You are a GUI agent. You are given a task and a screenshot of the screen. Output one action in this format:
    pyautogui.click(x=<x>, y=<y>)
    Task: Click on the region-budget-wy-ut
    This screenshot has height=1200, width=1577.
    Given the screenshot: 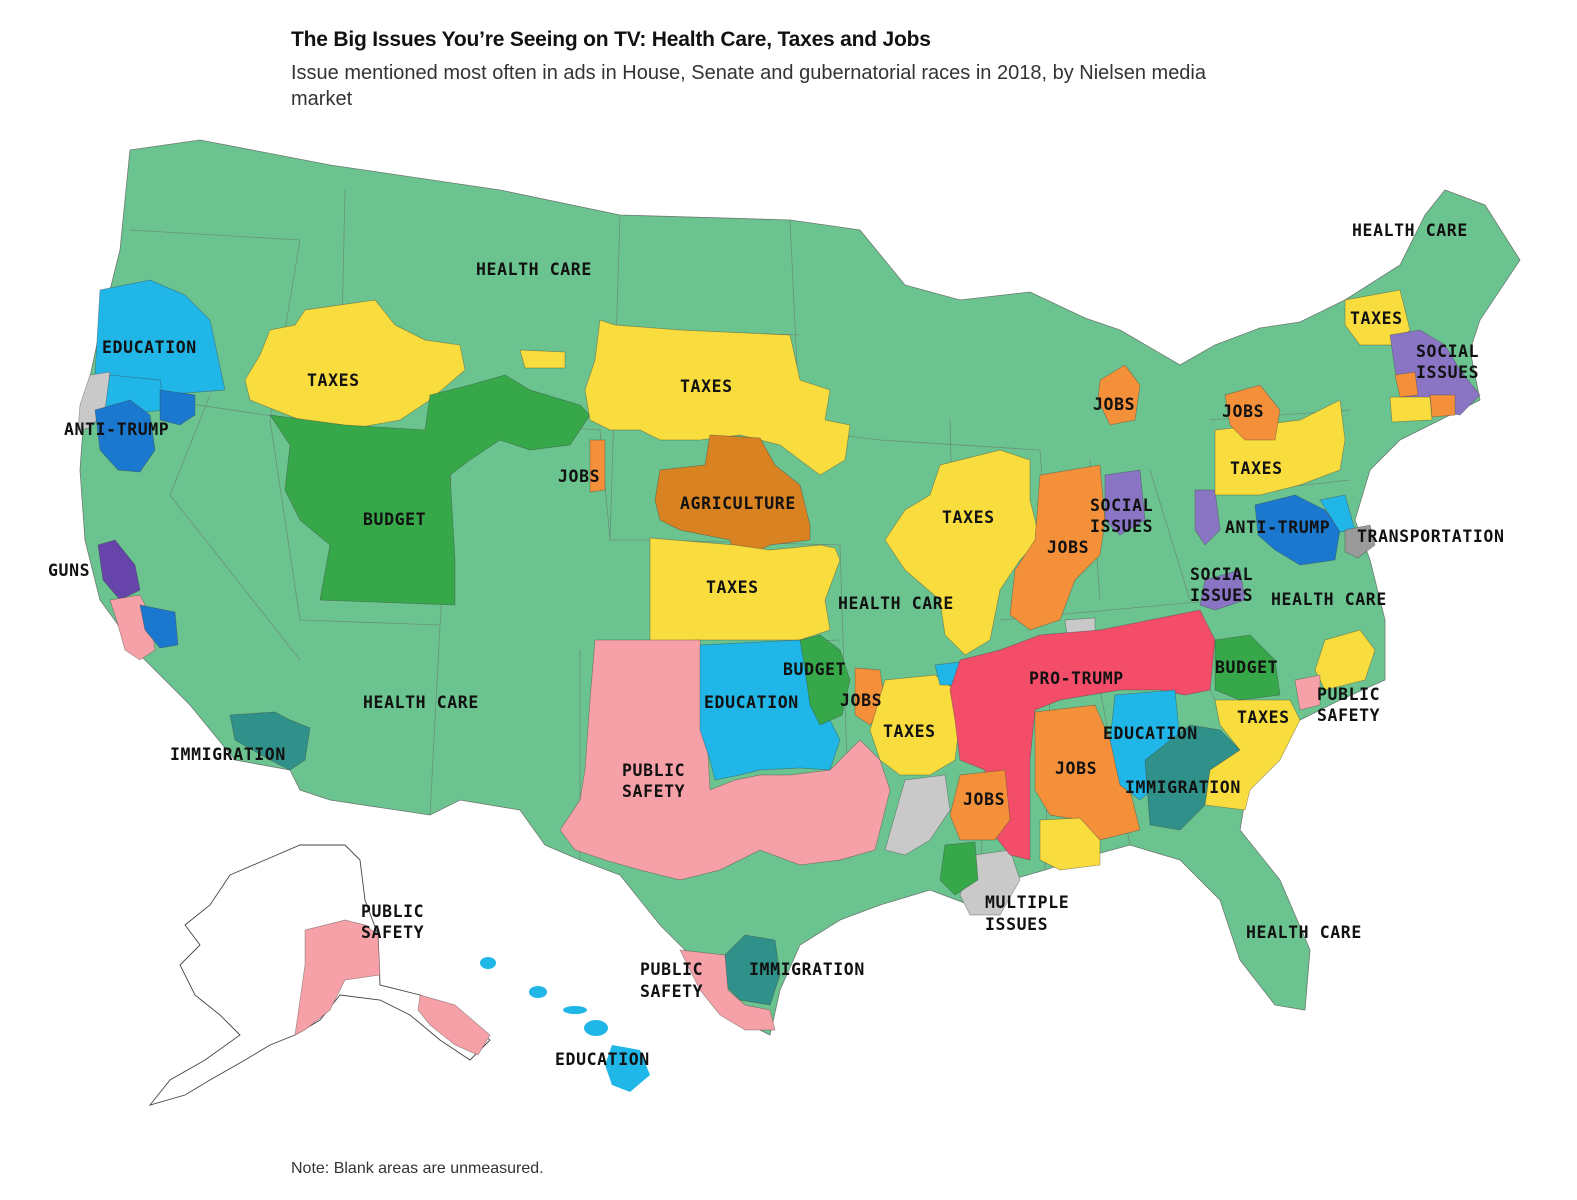 What is the action you would take?
    pyautogui.click(x=430, y=490)
    